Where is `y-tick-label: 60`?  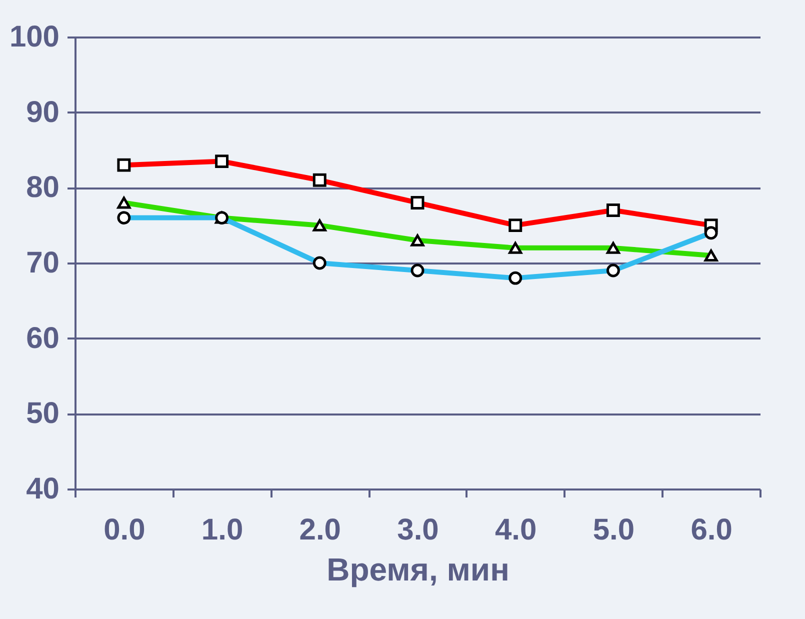 y-tick-label: 60 is located at coordinates (43, 338).